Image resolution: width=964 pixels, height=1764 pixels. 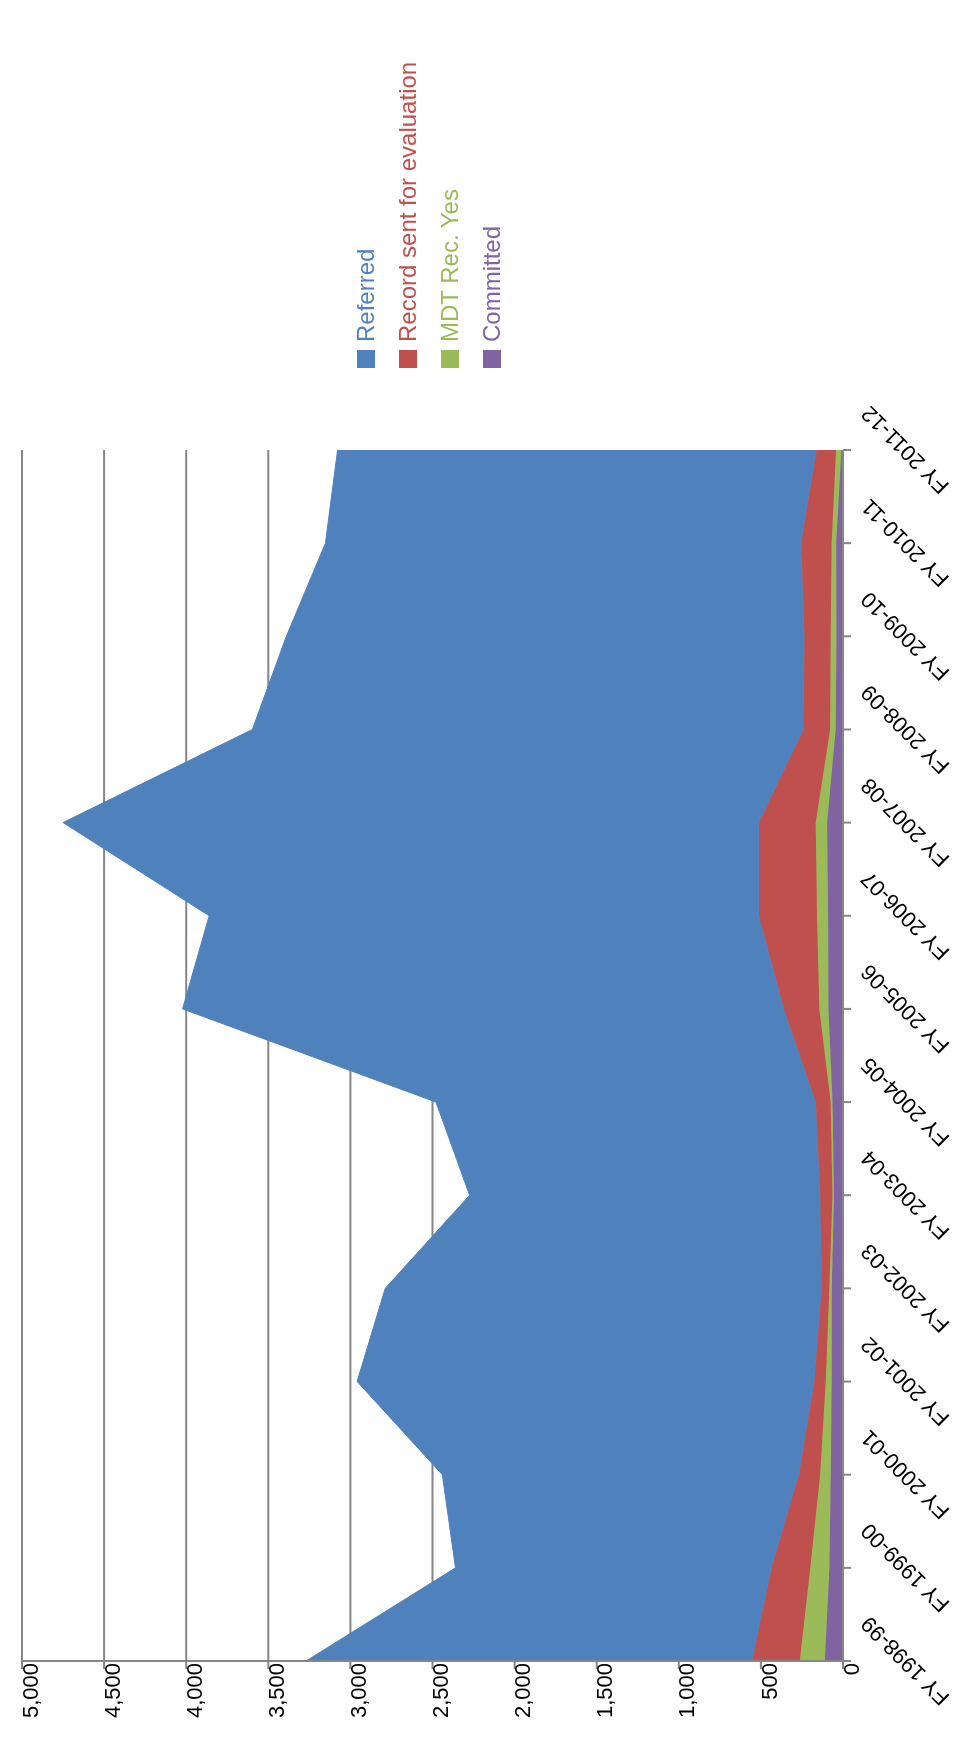 What do you see at coordinates (276, 1691) in the screenshot?
I see `x-tick-label: 3,500` at bounding box center [276, 1691].